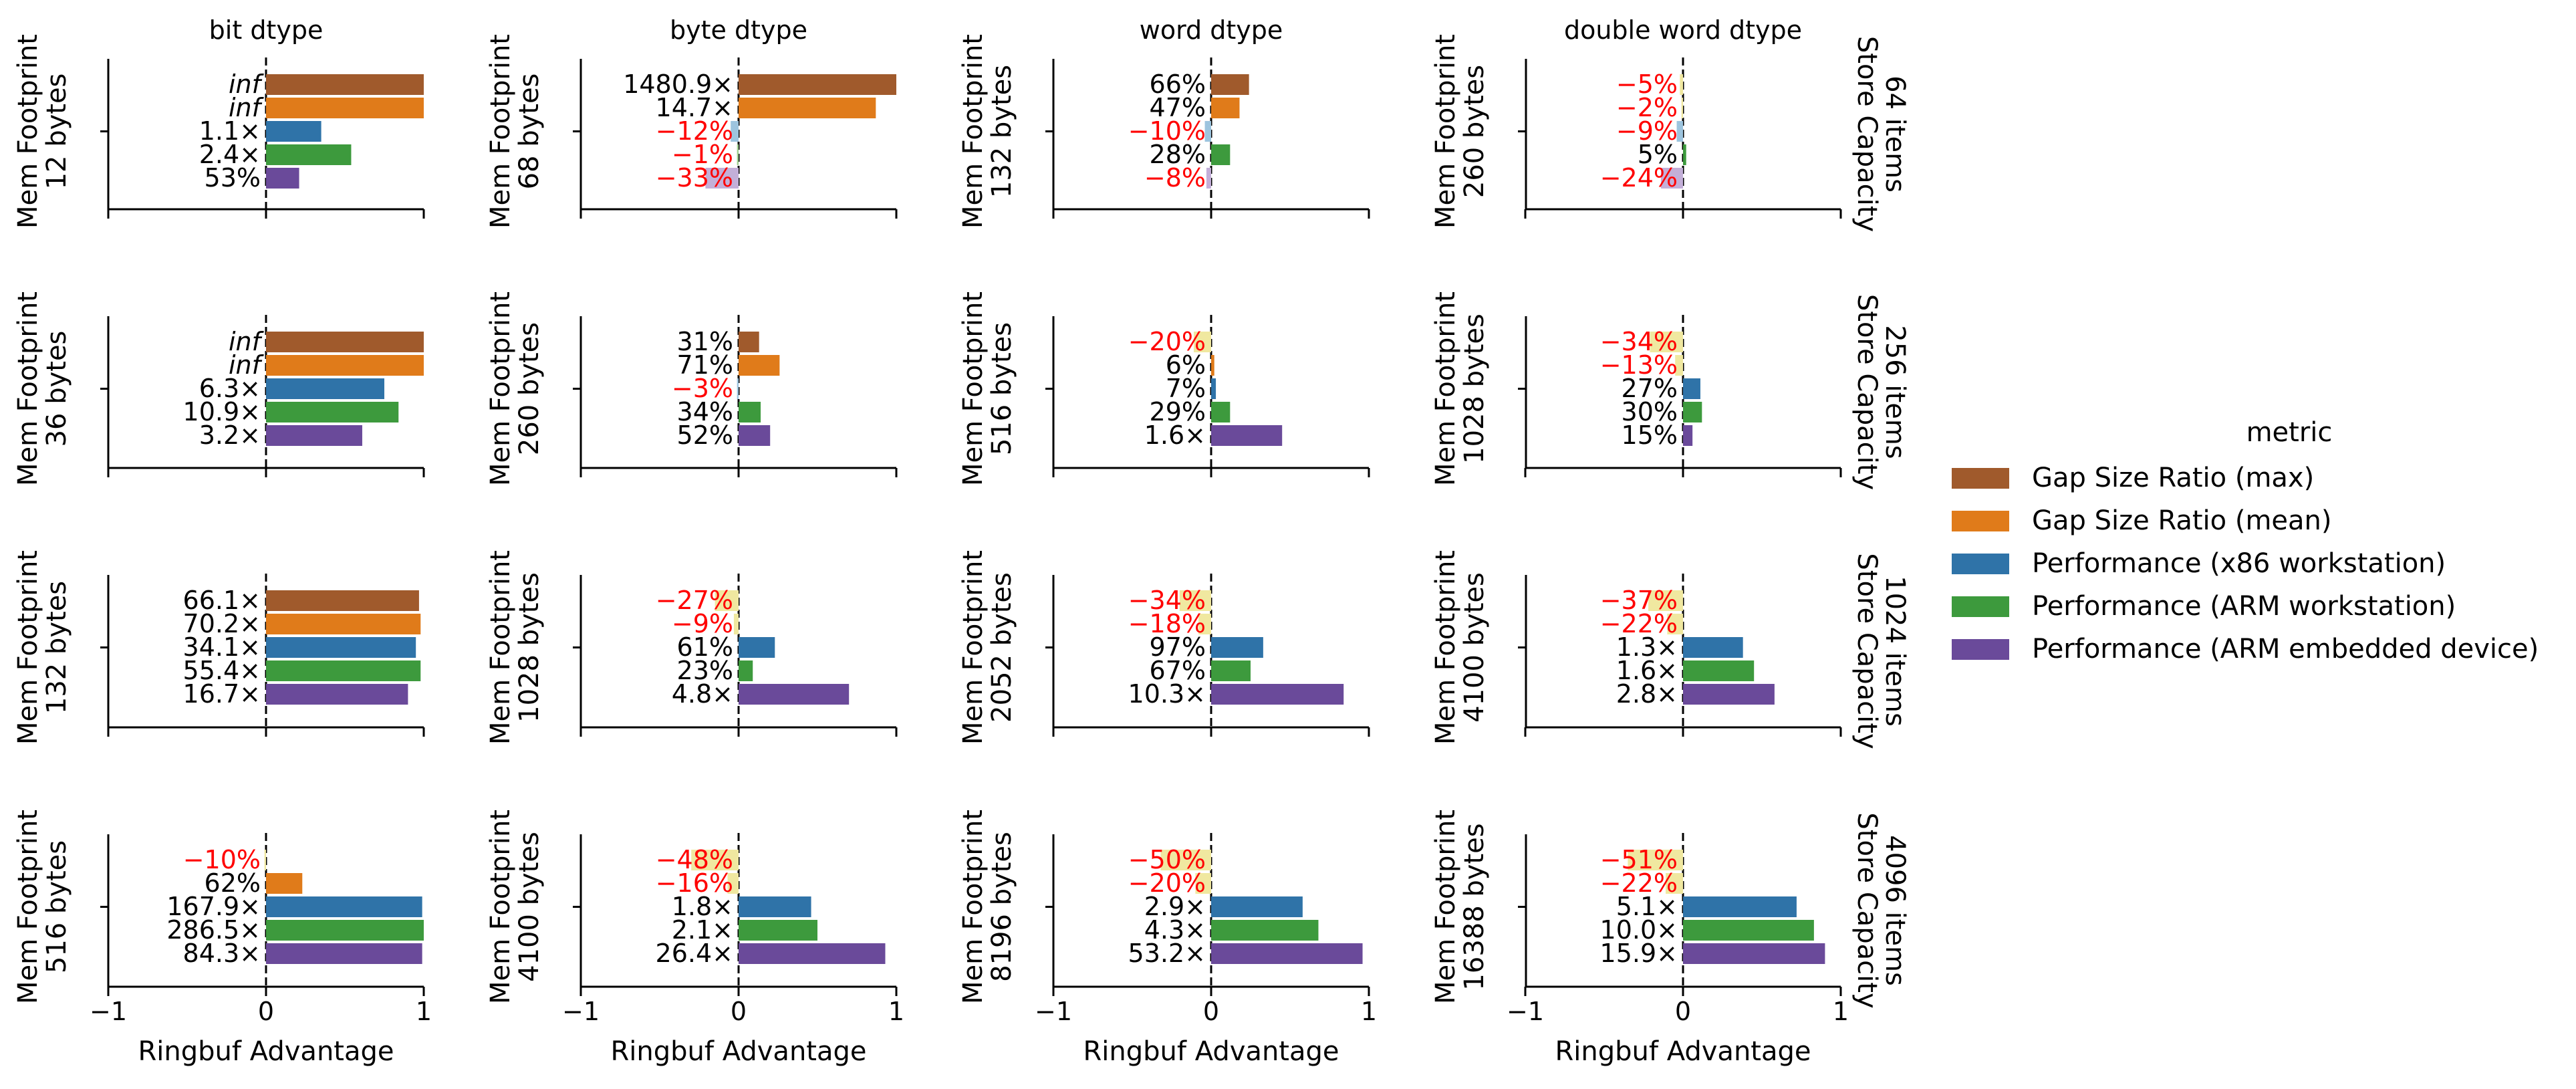 This screenshot has height=1089, width=2576. What do you see at coordinates (1650, 412) in the screenshot?
I see `bar-value-label: 30%` at bounding box center [1650, 412].